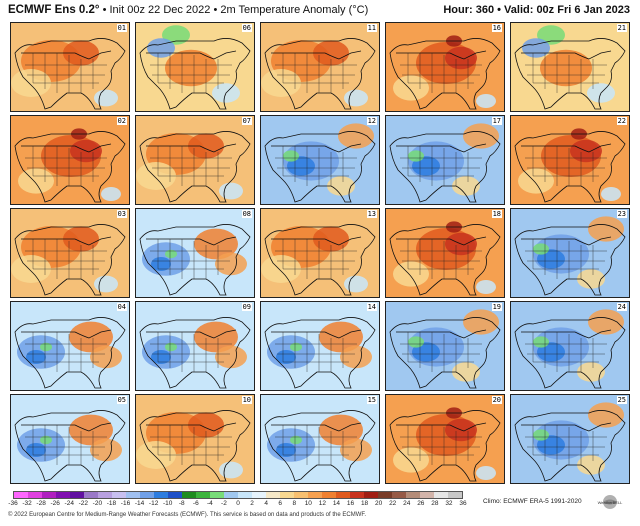 The image size is (640, 526). I want to click on member-number: 18, so click(496, 214).